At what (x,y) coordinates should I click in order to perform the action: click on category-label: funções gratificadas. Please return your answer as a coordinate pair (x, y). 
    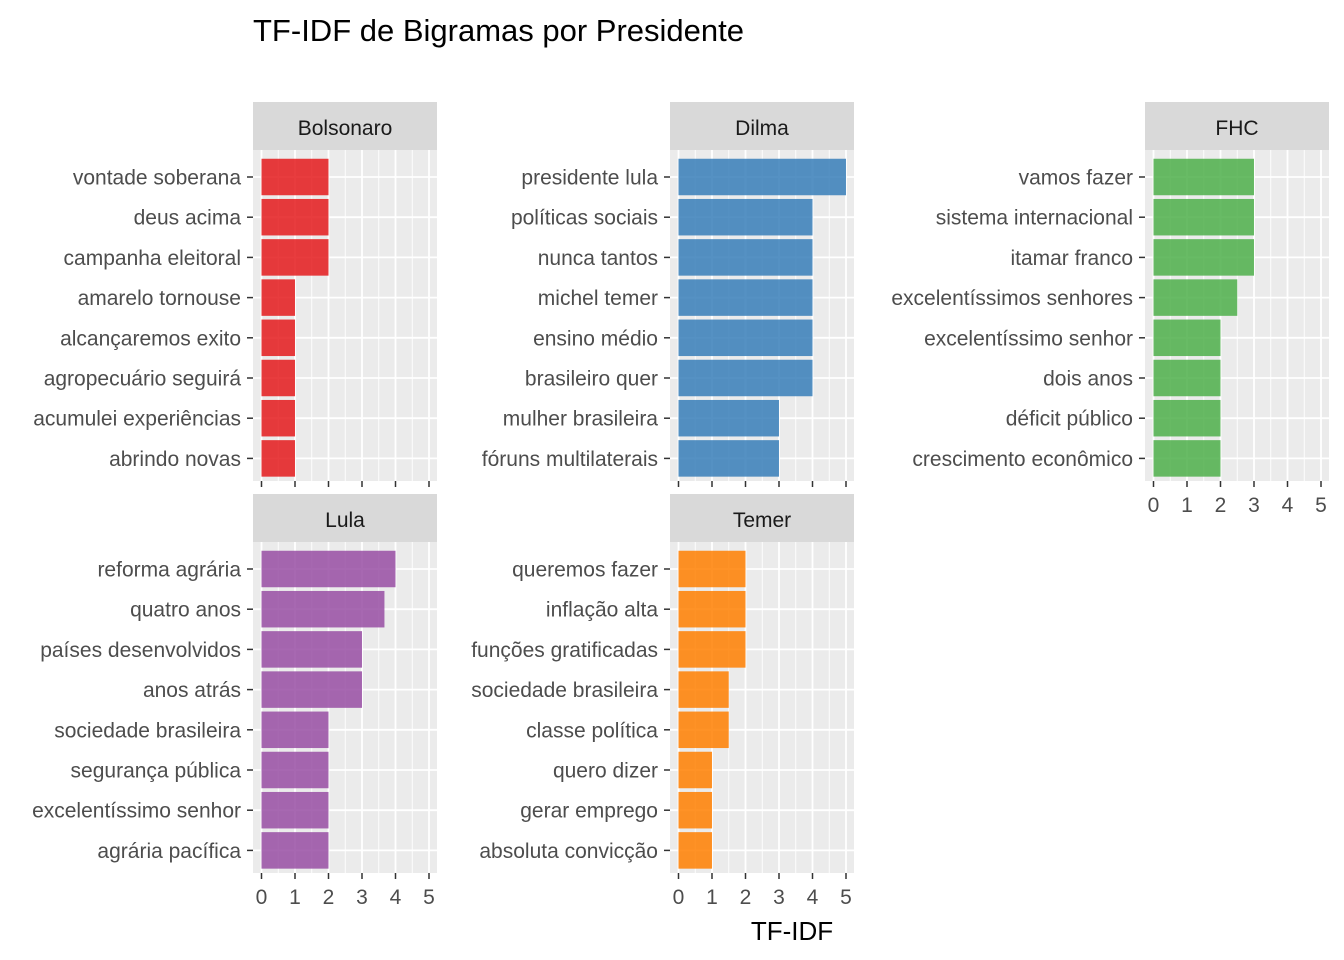
    Looking at the image, I should click on (564, 650).